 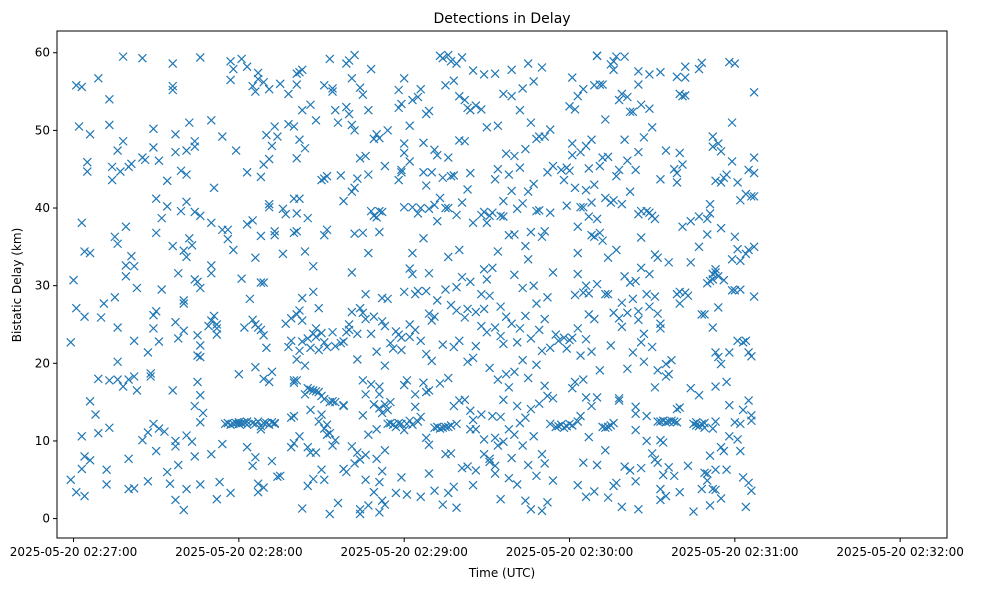 What do you see at coordinates (42, 130) in the screenshot?
I see `y-tick-label: 50` at bounding box center [42, 130].